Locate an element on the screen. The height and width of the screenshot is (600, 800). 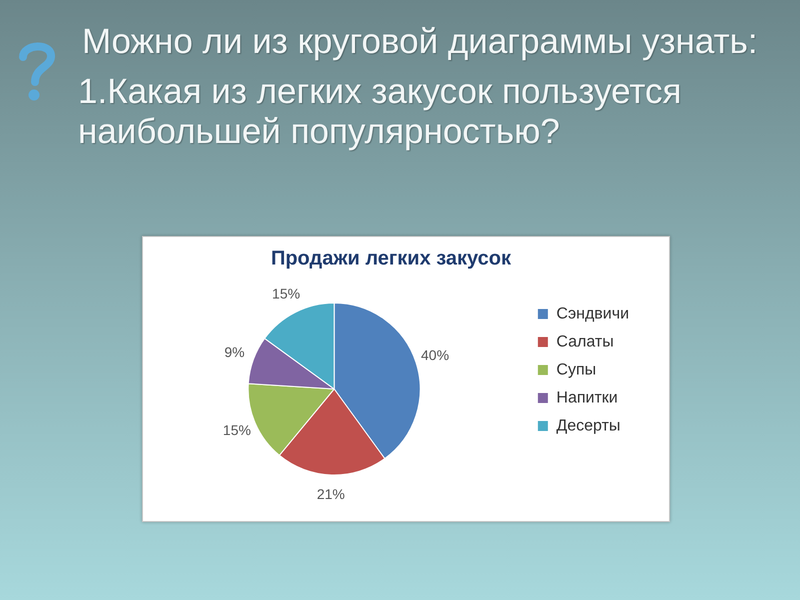
chart-title: Продажи легких закусок is located at coordinates (391, 259).